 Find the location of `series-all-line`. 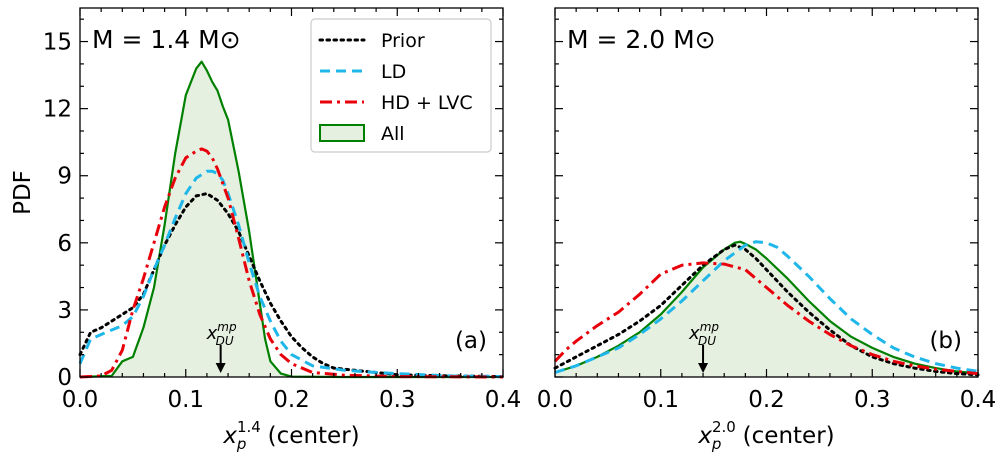

series-all-line is located at coordinates (766, 307).